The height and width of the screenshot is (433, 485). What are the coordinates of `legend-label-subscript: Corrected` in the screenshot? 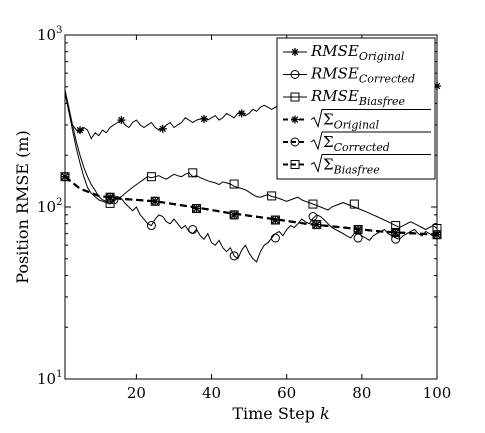 It's located at (387, 79).